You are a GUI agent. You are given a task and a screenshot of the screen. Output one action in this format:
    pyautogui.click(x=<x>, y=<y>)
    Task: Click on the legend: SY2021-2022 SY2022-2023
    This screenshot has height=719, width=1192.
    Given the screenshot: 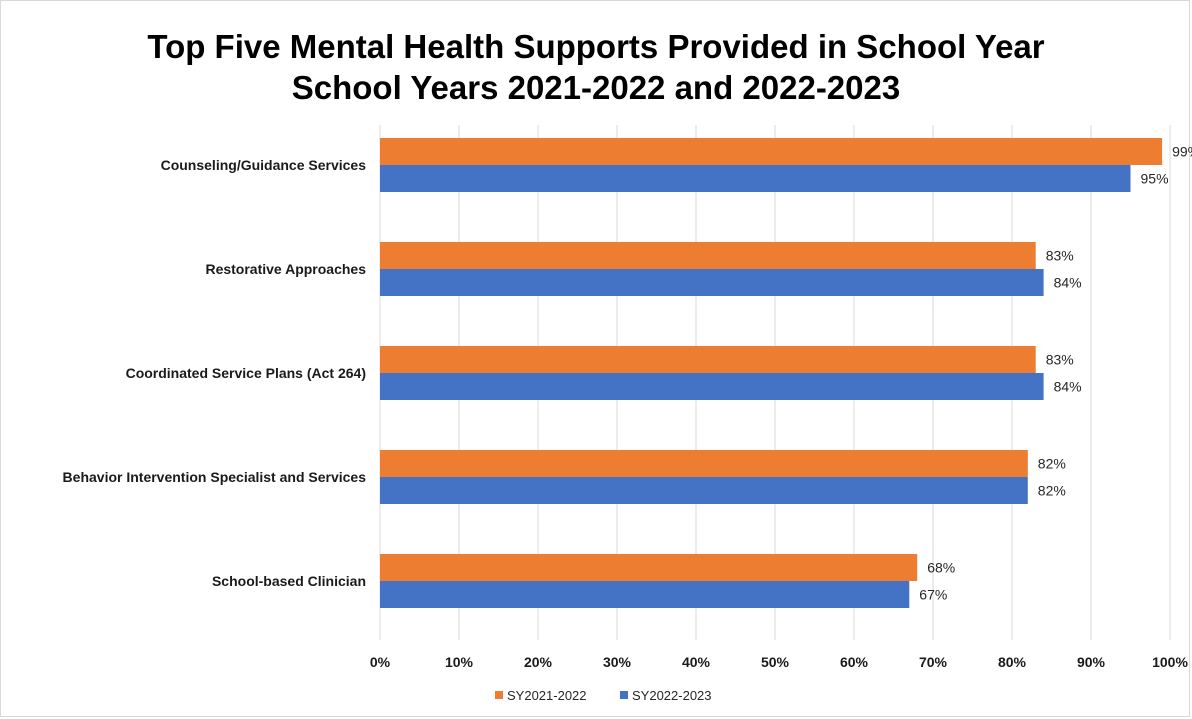 What is the action you would take?
    pyautogui.click(x=603, y=695)
    